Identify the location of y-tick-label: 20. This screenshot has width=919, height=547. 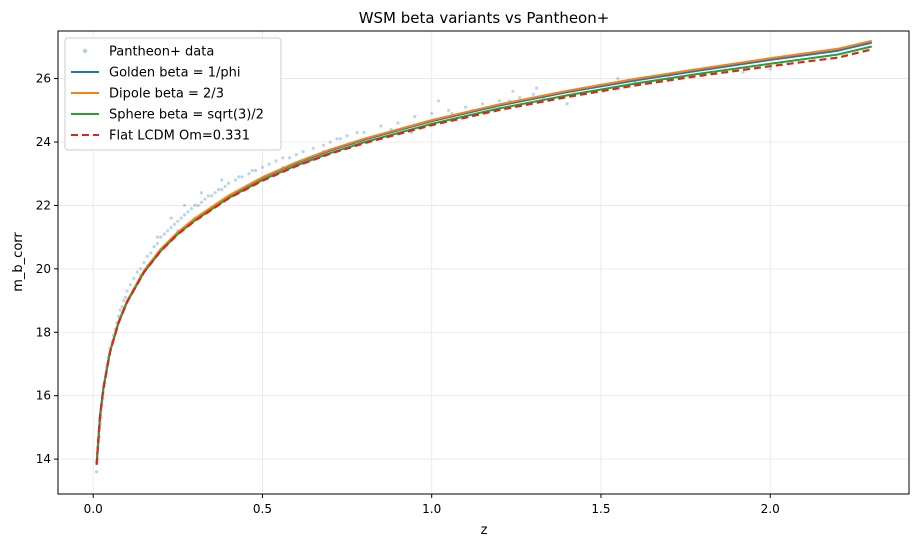
(43, 269).